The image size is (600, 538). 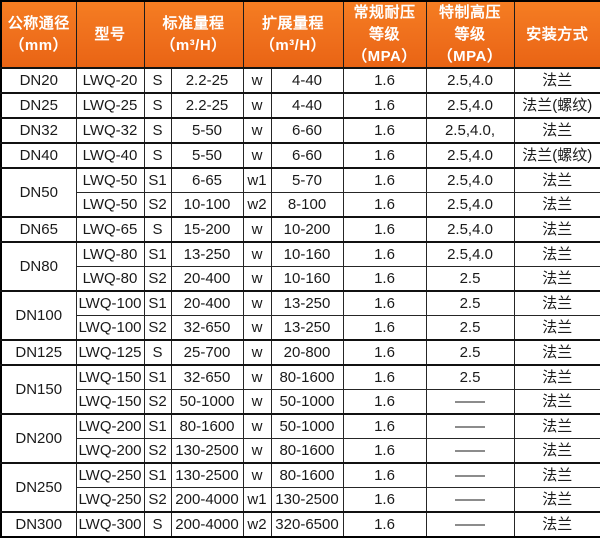 I want to click on cell-ext-code: w2, so click(x=257, y=205).